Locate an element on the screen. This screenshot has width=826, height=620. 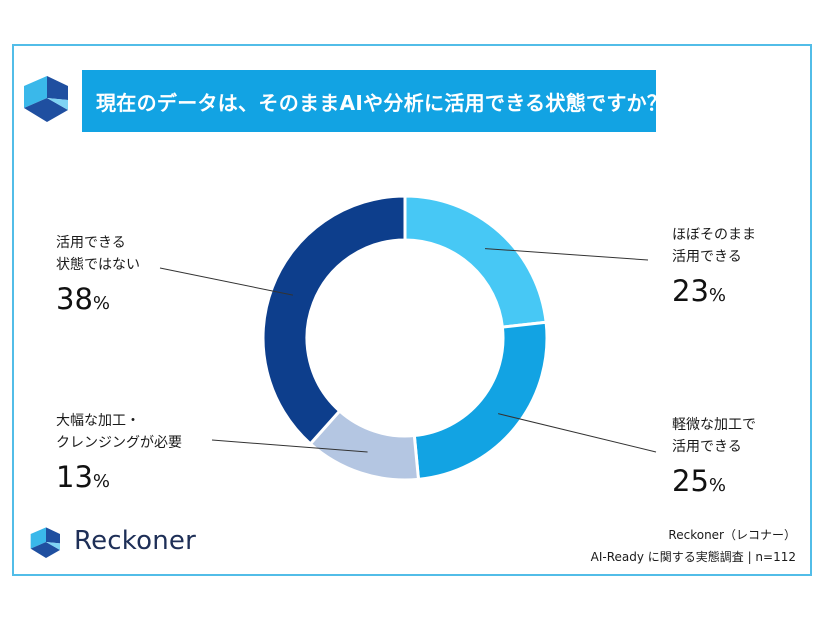
slice-value-1: 25% is located at coordinates (714, 483).